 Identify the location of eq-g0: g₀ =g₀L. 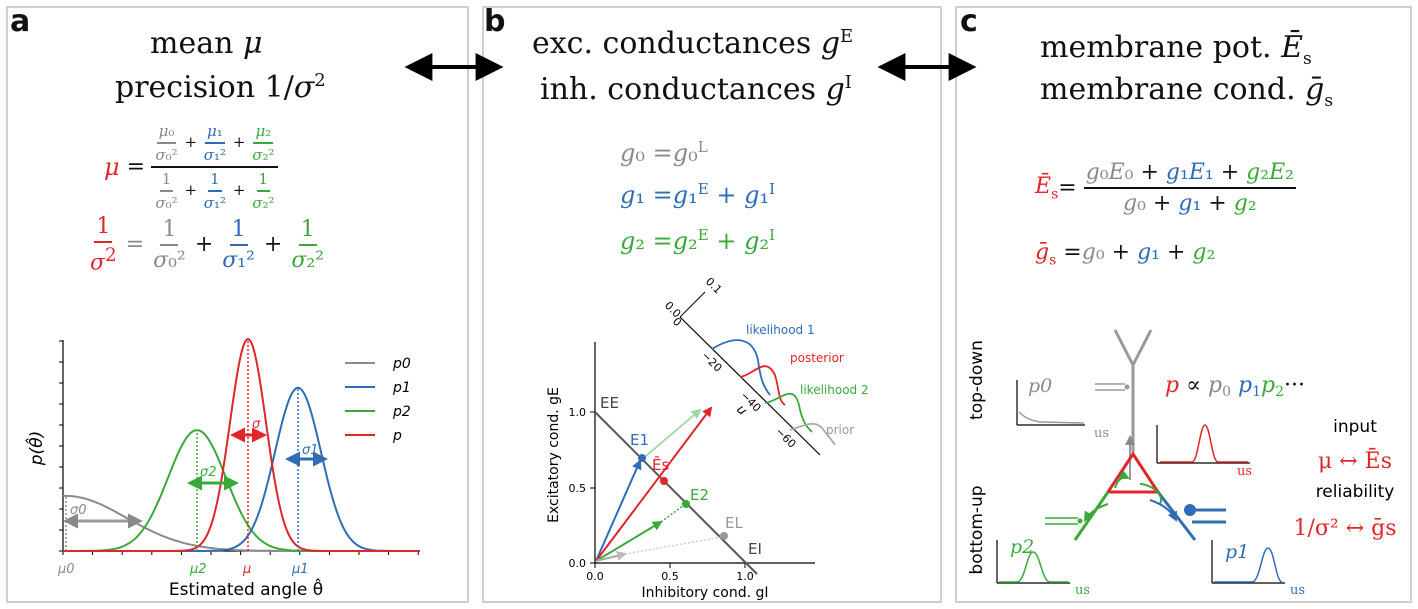
(664, 152).